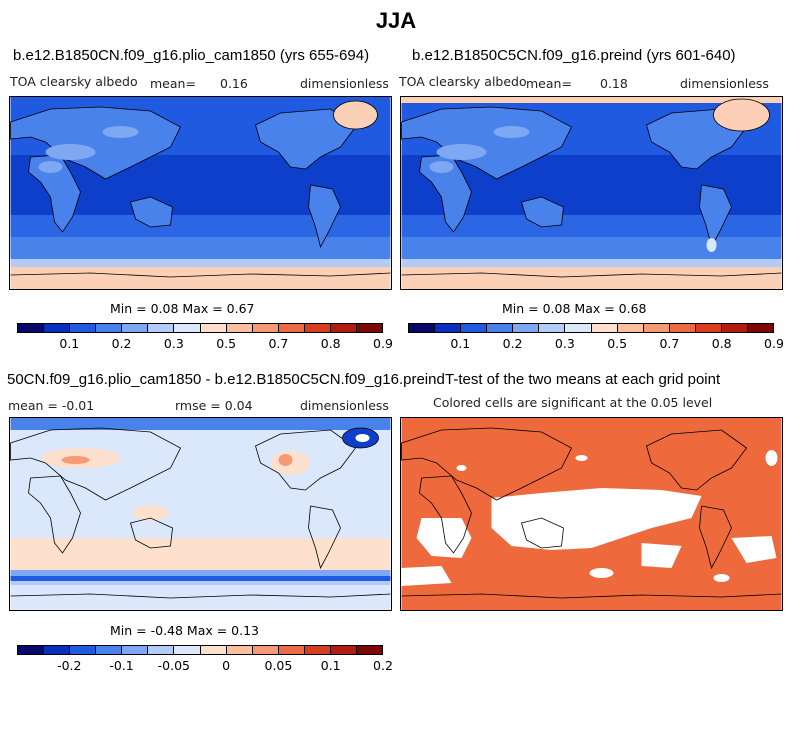 This screenshot has height=733, width=792. What do you see at coordinates (174, 665) in the screenshot?
I see `colorbar-tick-label: -0.05` at bounding box center [174, 665].